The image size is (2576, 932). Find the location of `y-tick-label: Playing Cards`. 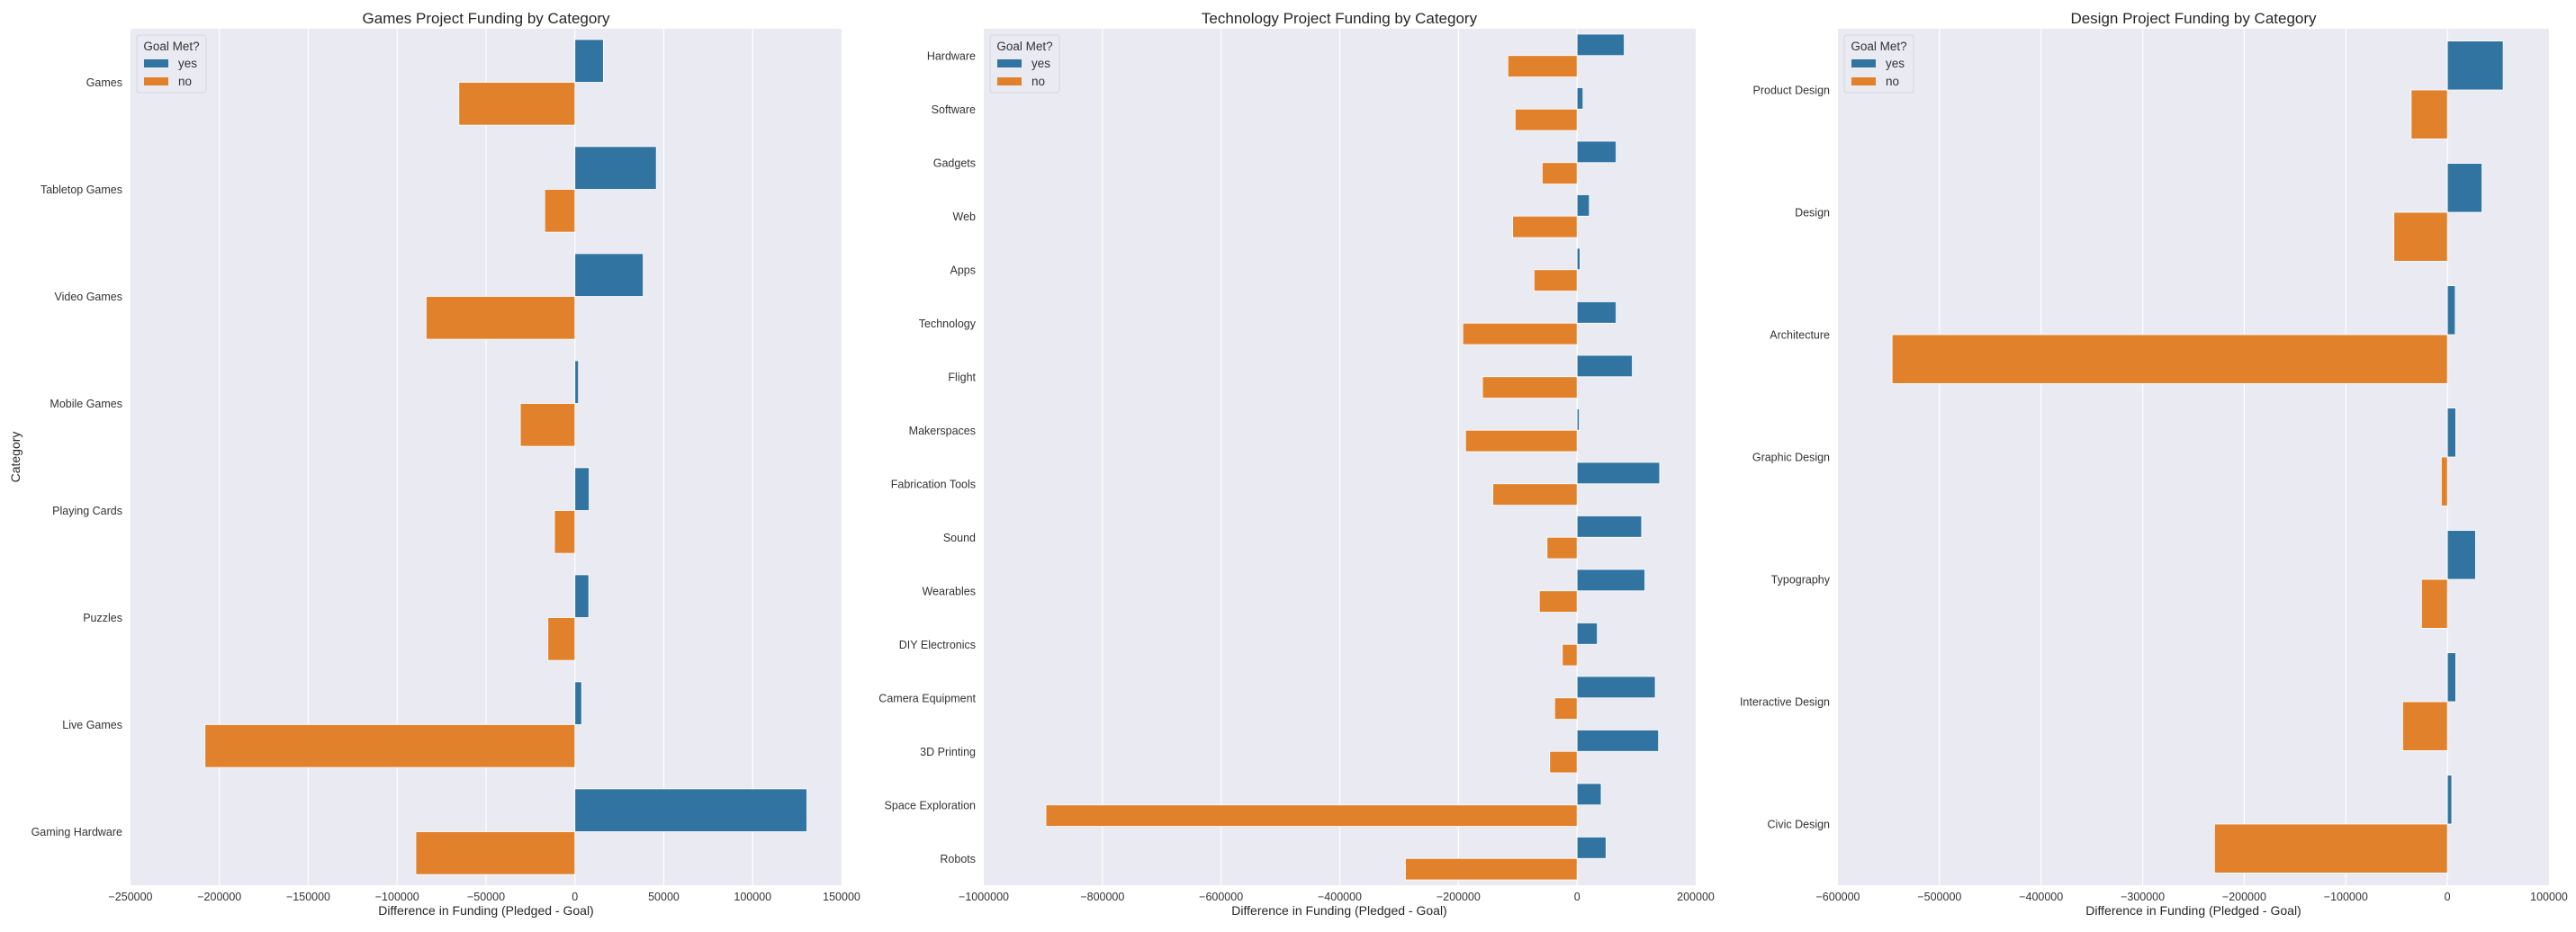

y-tick-label: Playing Cards is located at coordinates (87, 511).